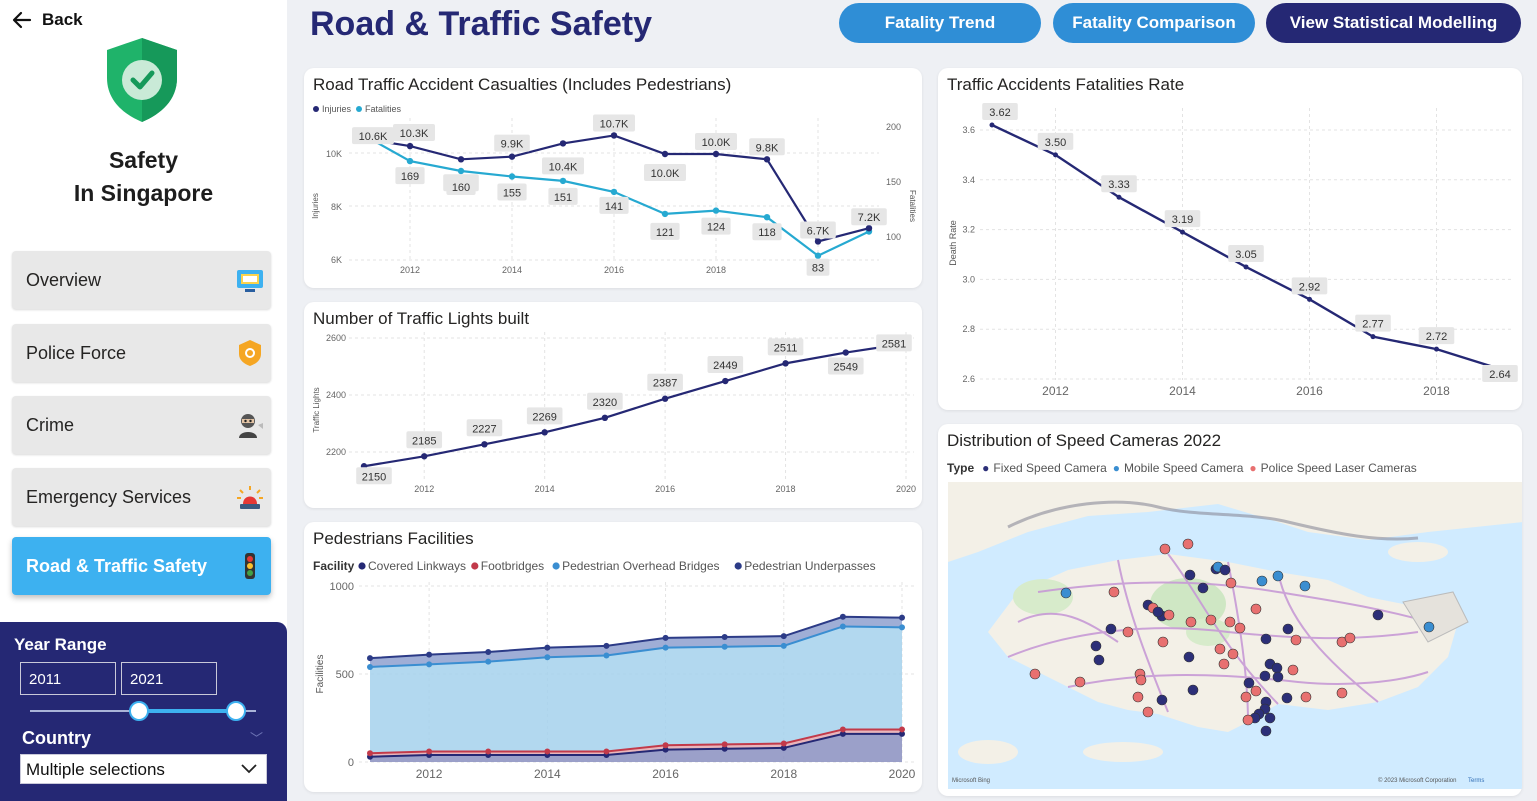 Image resolution: width=1537 pixels, height=801 pixels. I want to click on legend-label: Mobile Speed Camera, so click(1184, 468).